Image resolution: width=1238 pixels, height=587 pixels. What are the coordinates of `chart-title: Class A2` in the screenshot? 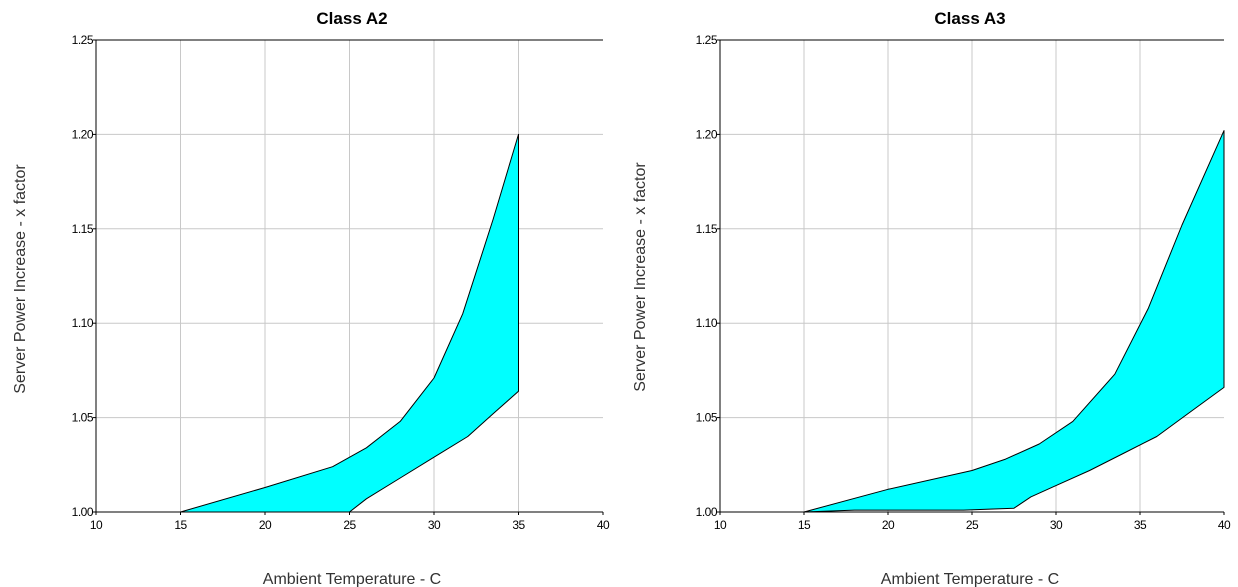 It's located at (351, 18).